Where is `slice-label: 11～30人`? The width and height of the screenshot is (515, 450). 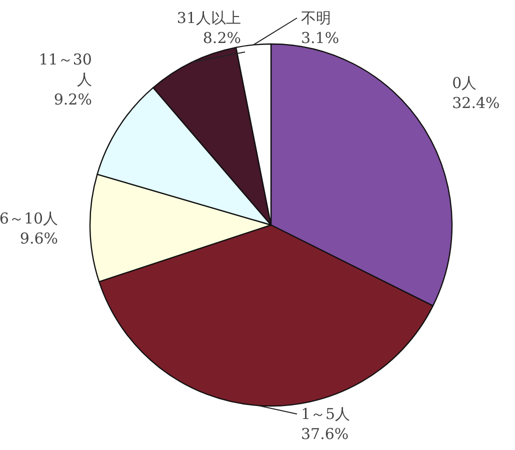 slice-label: 11～30人 is located at coordinates (65, 69).